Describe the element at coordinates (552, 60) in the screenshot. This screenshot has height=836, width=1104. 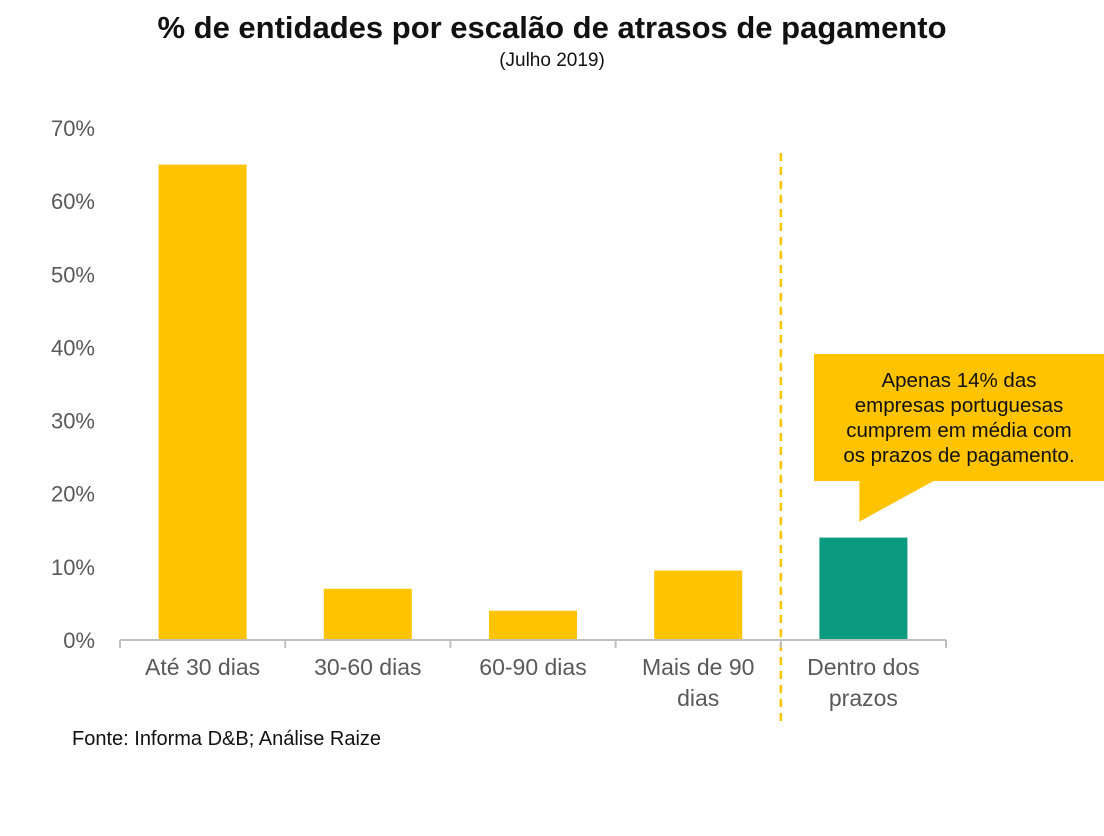
I see `chart-subtitle: (Julho 2019)` at that location.